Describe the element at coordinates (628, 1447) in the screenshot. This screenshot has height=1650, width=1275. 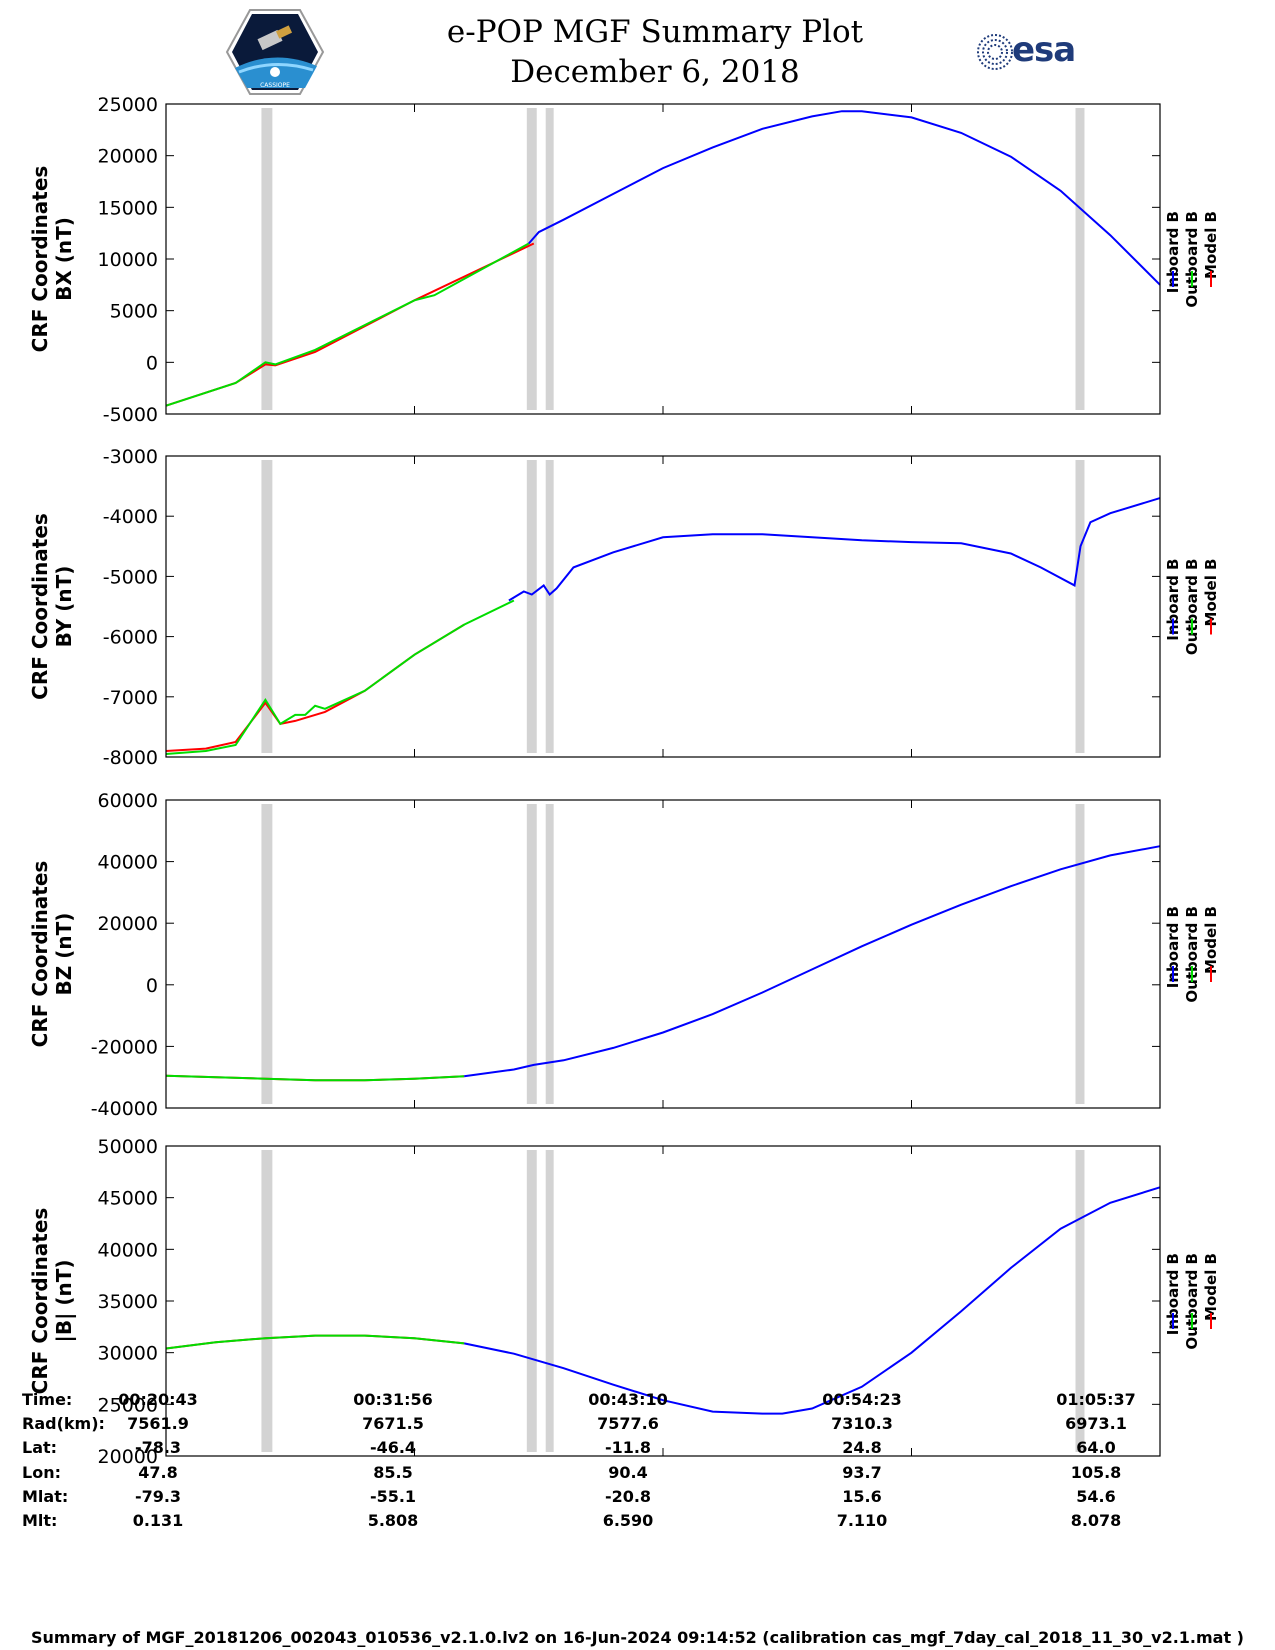
I see `info-lat: -11.8` at that location.